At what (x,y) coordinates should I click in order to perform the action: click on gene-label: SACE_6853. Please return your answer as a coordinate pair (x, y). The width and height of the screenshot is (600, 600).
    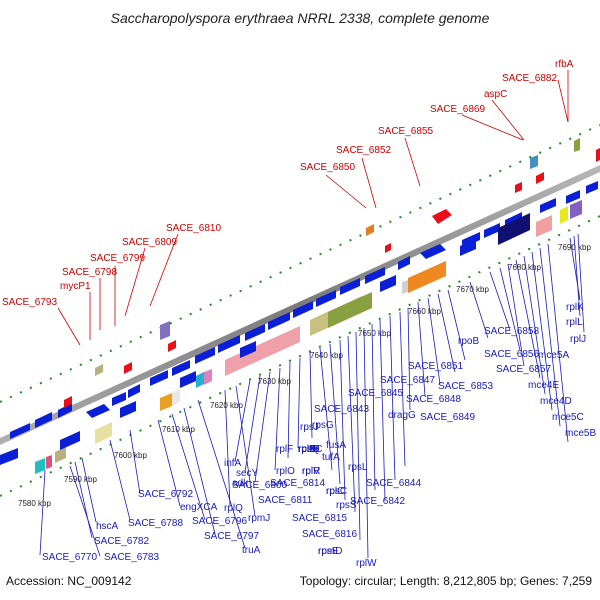
    Looking at the image, I should click on (465, 386).